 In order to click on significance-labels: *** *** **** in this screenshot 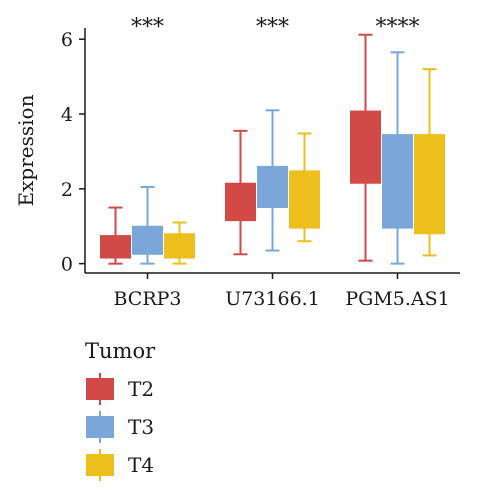, I will do `click(275, 27)`.